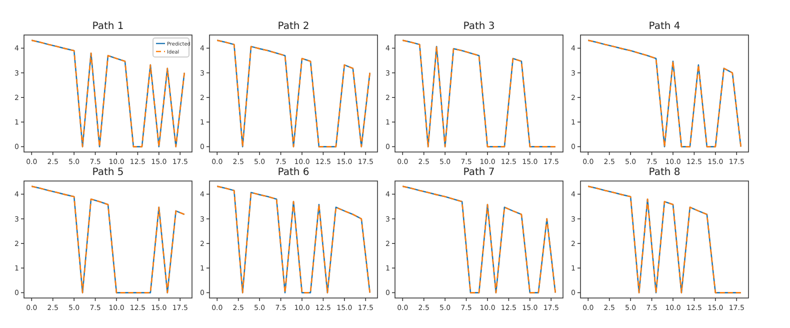 The image size is (790, 328). I want to click on chart-title: Path 1, so click(108, 26).